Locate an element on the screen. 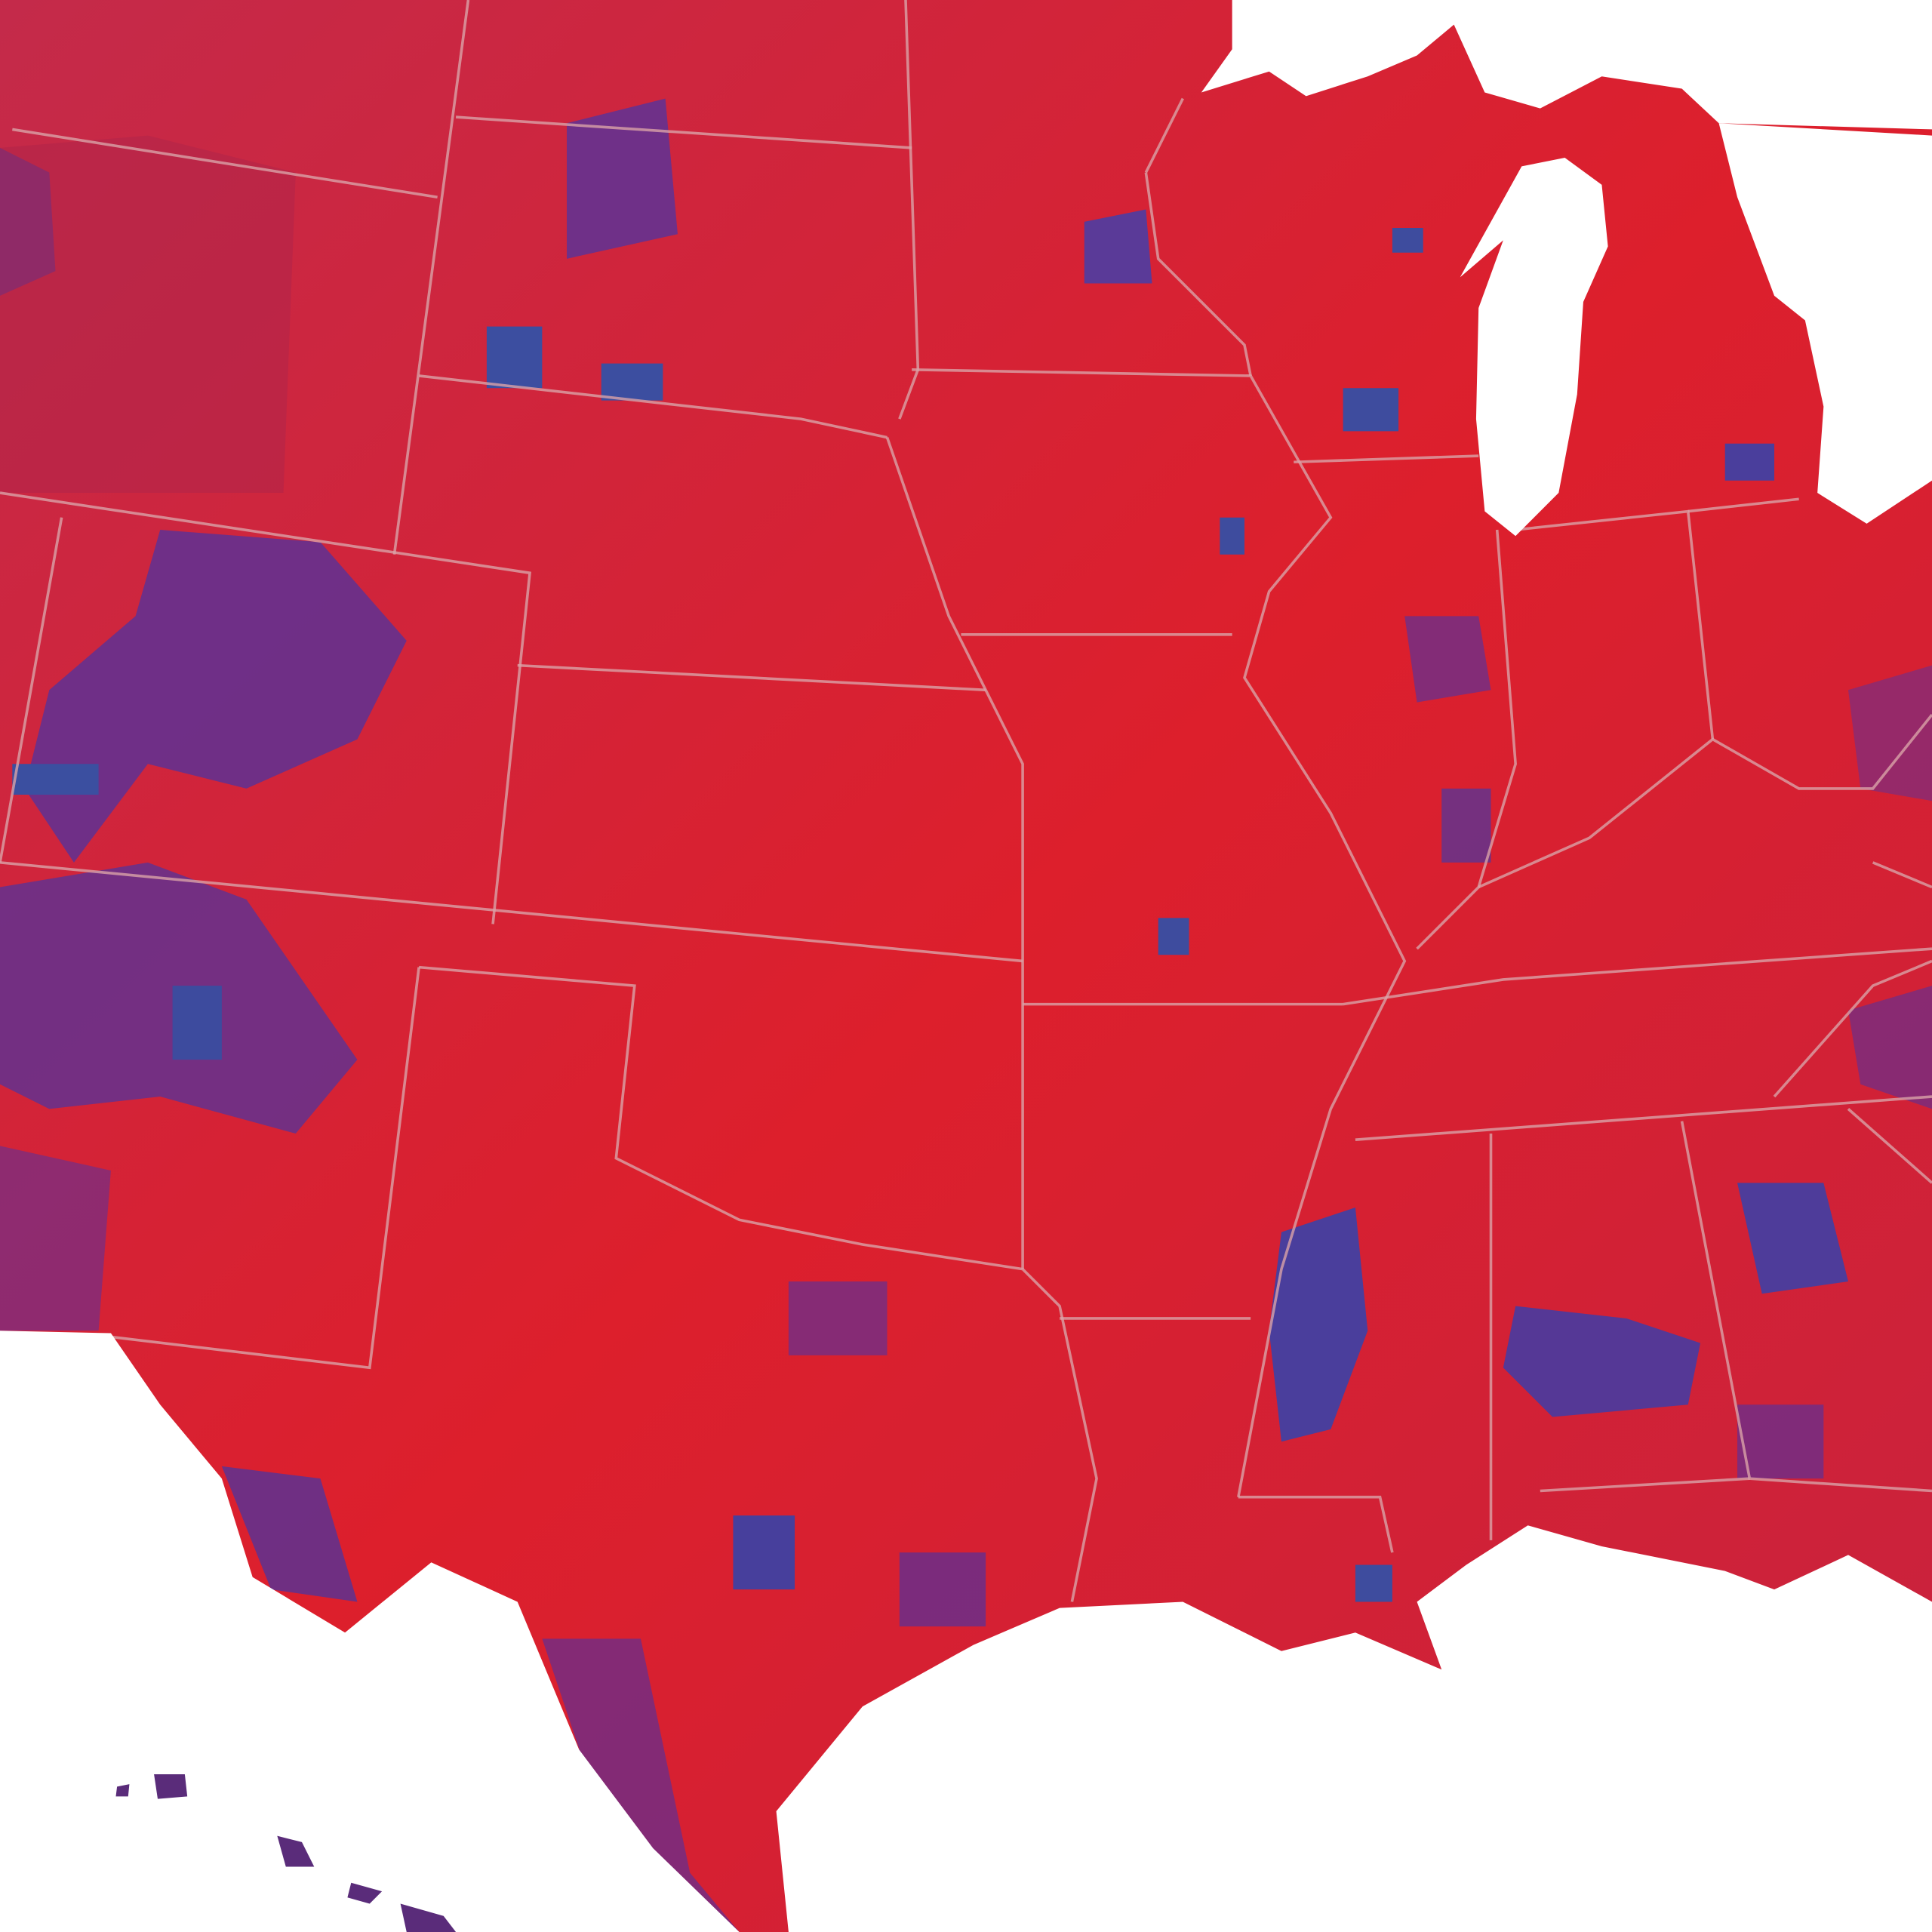  islands is located at coordinates (286, 1853).